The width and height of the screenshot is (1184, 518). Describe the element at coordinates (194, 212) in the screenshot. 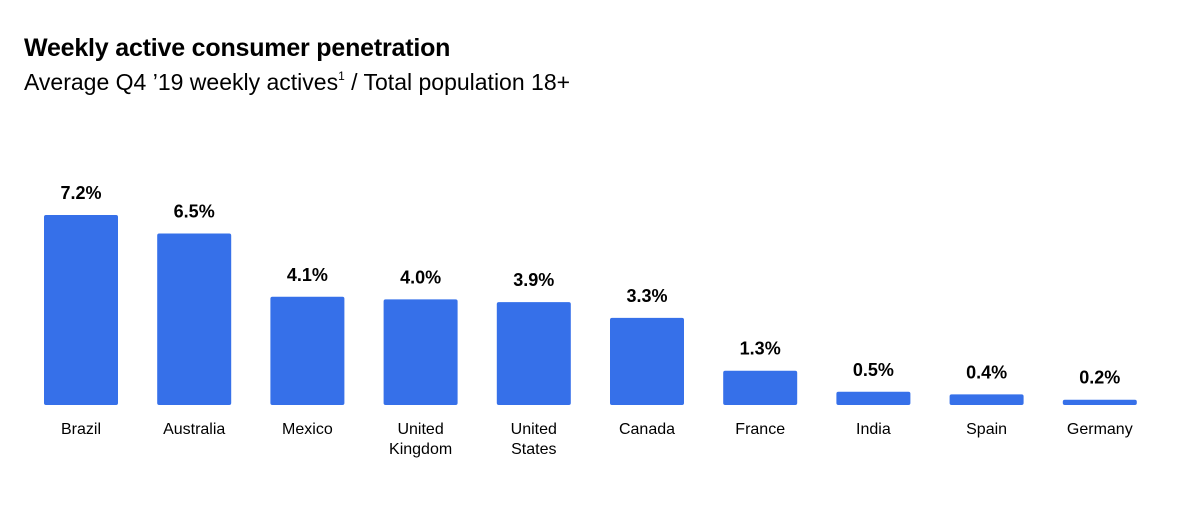

I see `data-label: 6.5%` at that location.